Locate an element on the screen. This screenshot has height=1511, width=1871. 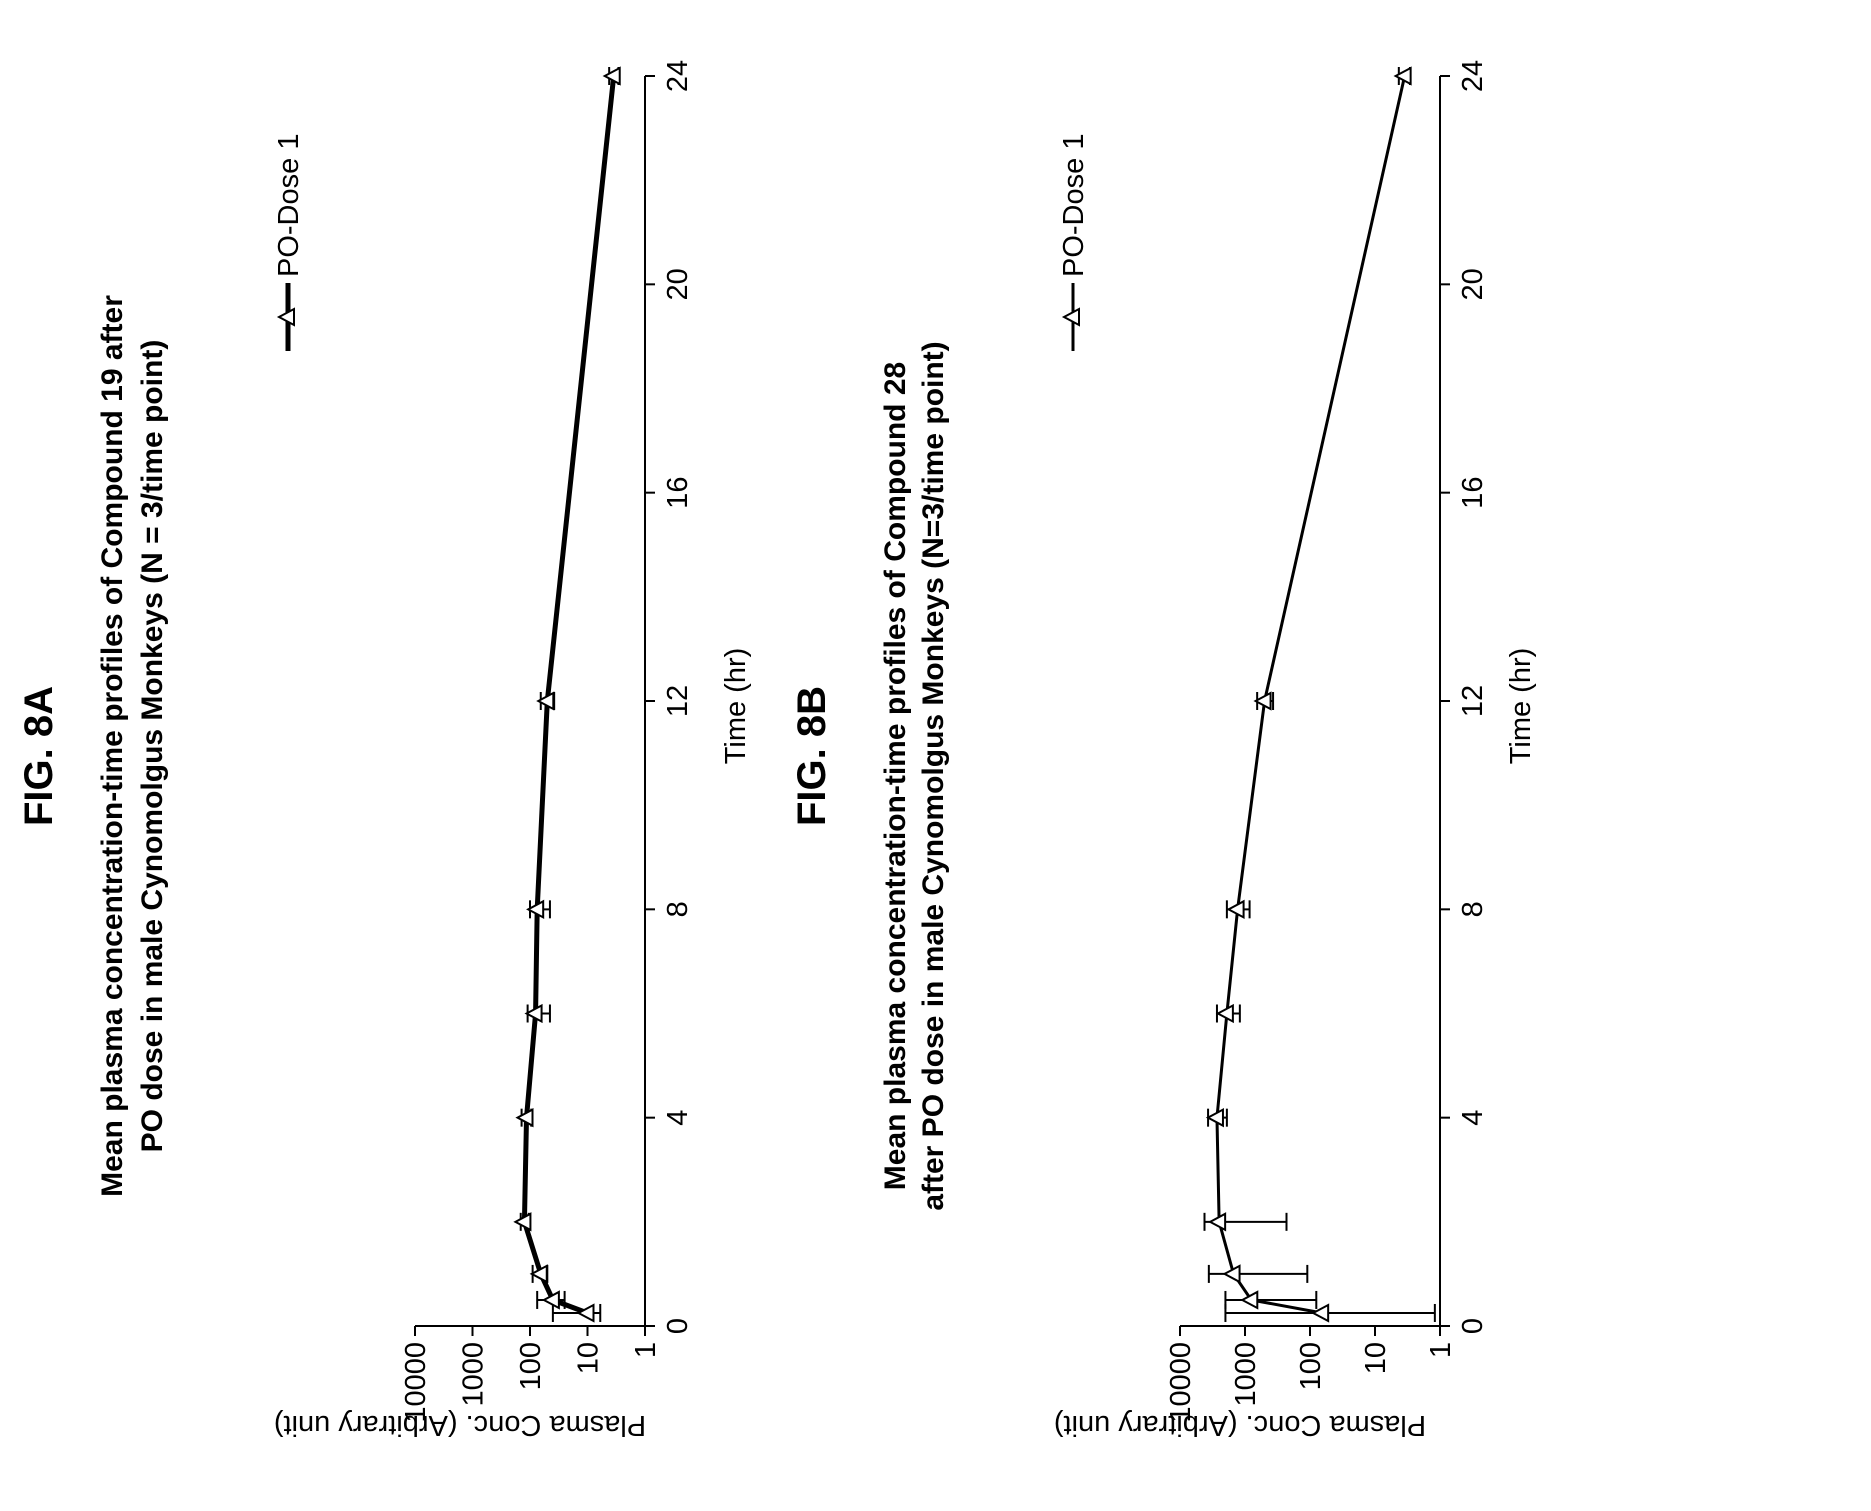
figure-8b-y-tick-label: 100 is located at coordinates (1311, 1366).